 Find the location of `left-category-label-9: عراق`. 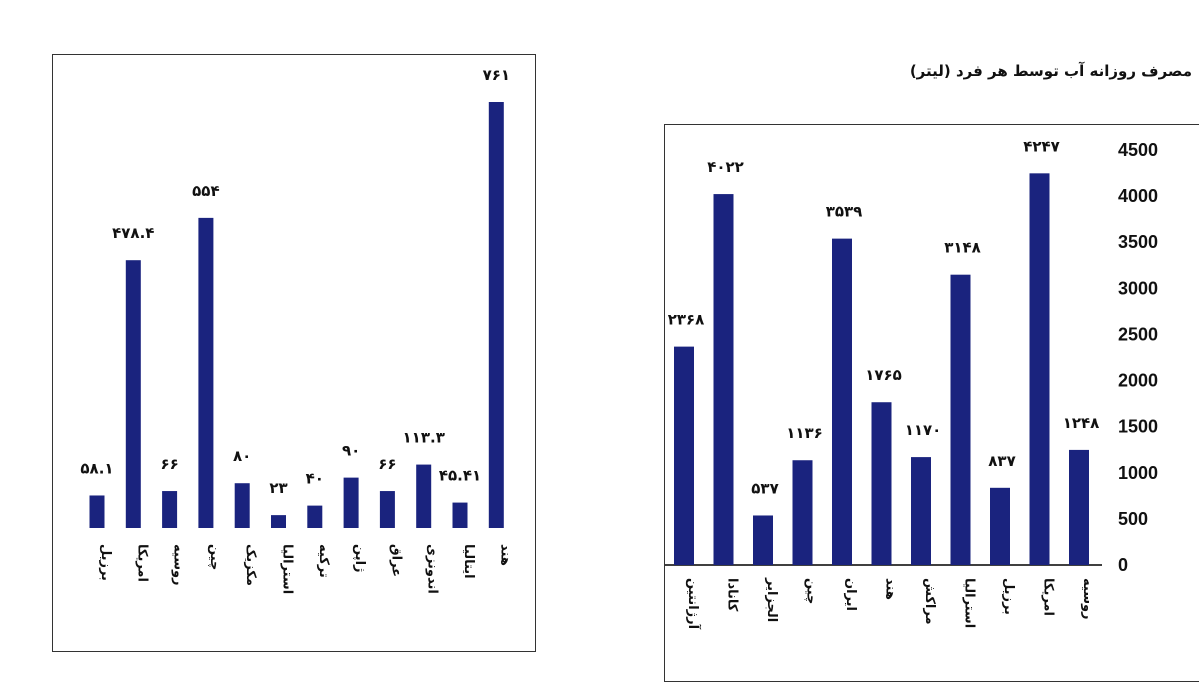

left-category-label-9: عراق is located at coordinates (395, 560).